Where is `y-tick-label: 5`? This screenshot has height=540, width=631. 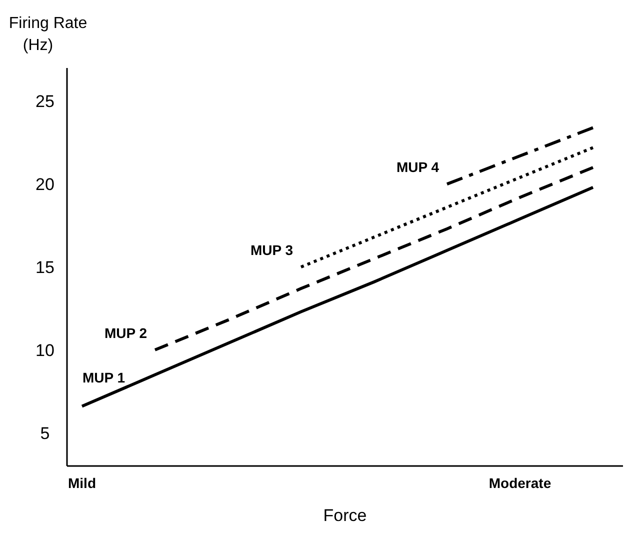
y-tick-label: 5 is located at coordinates (45, 433).